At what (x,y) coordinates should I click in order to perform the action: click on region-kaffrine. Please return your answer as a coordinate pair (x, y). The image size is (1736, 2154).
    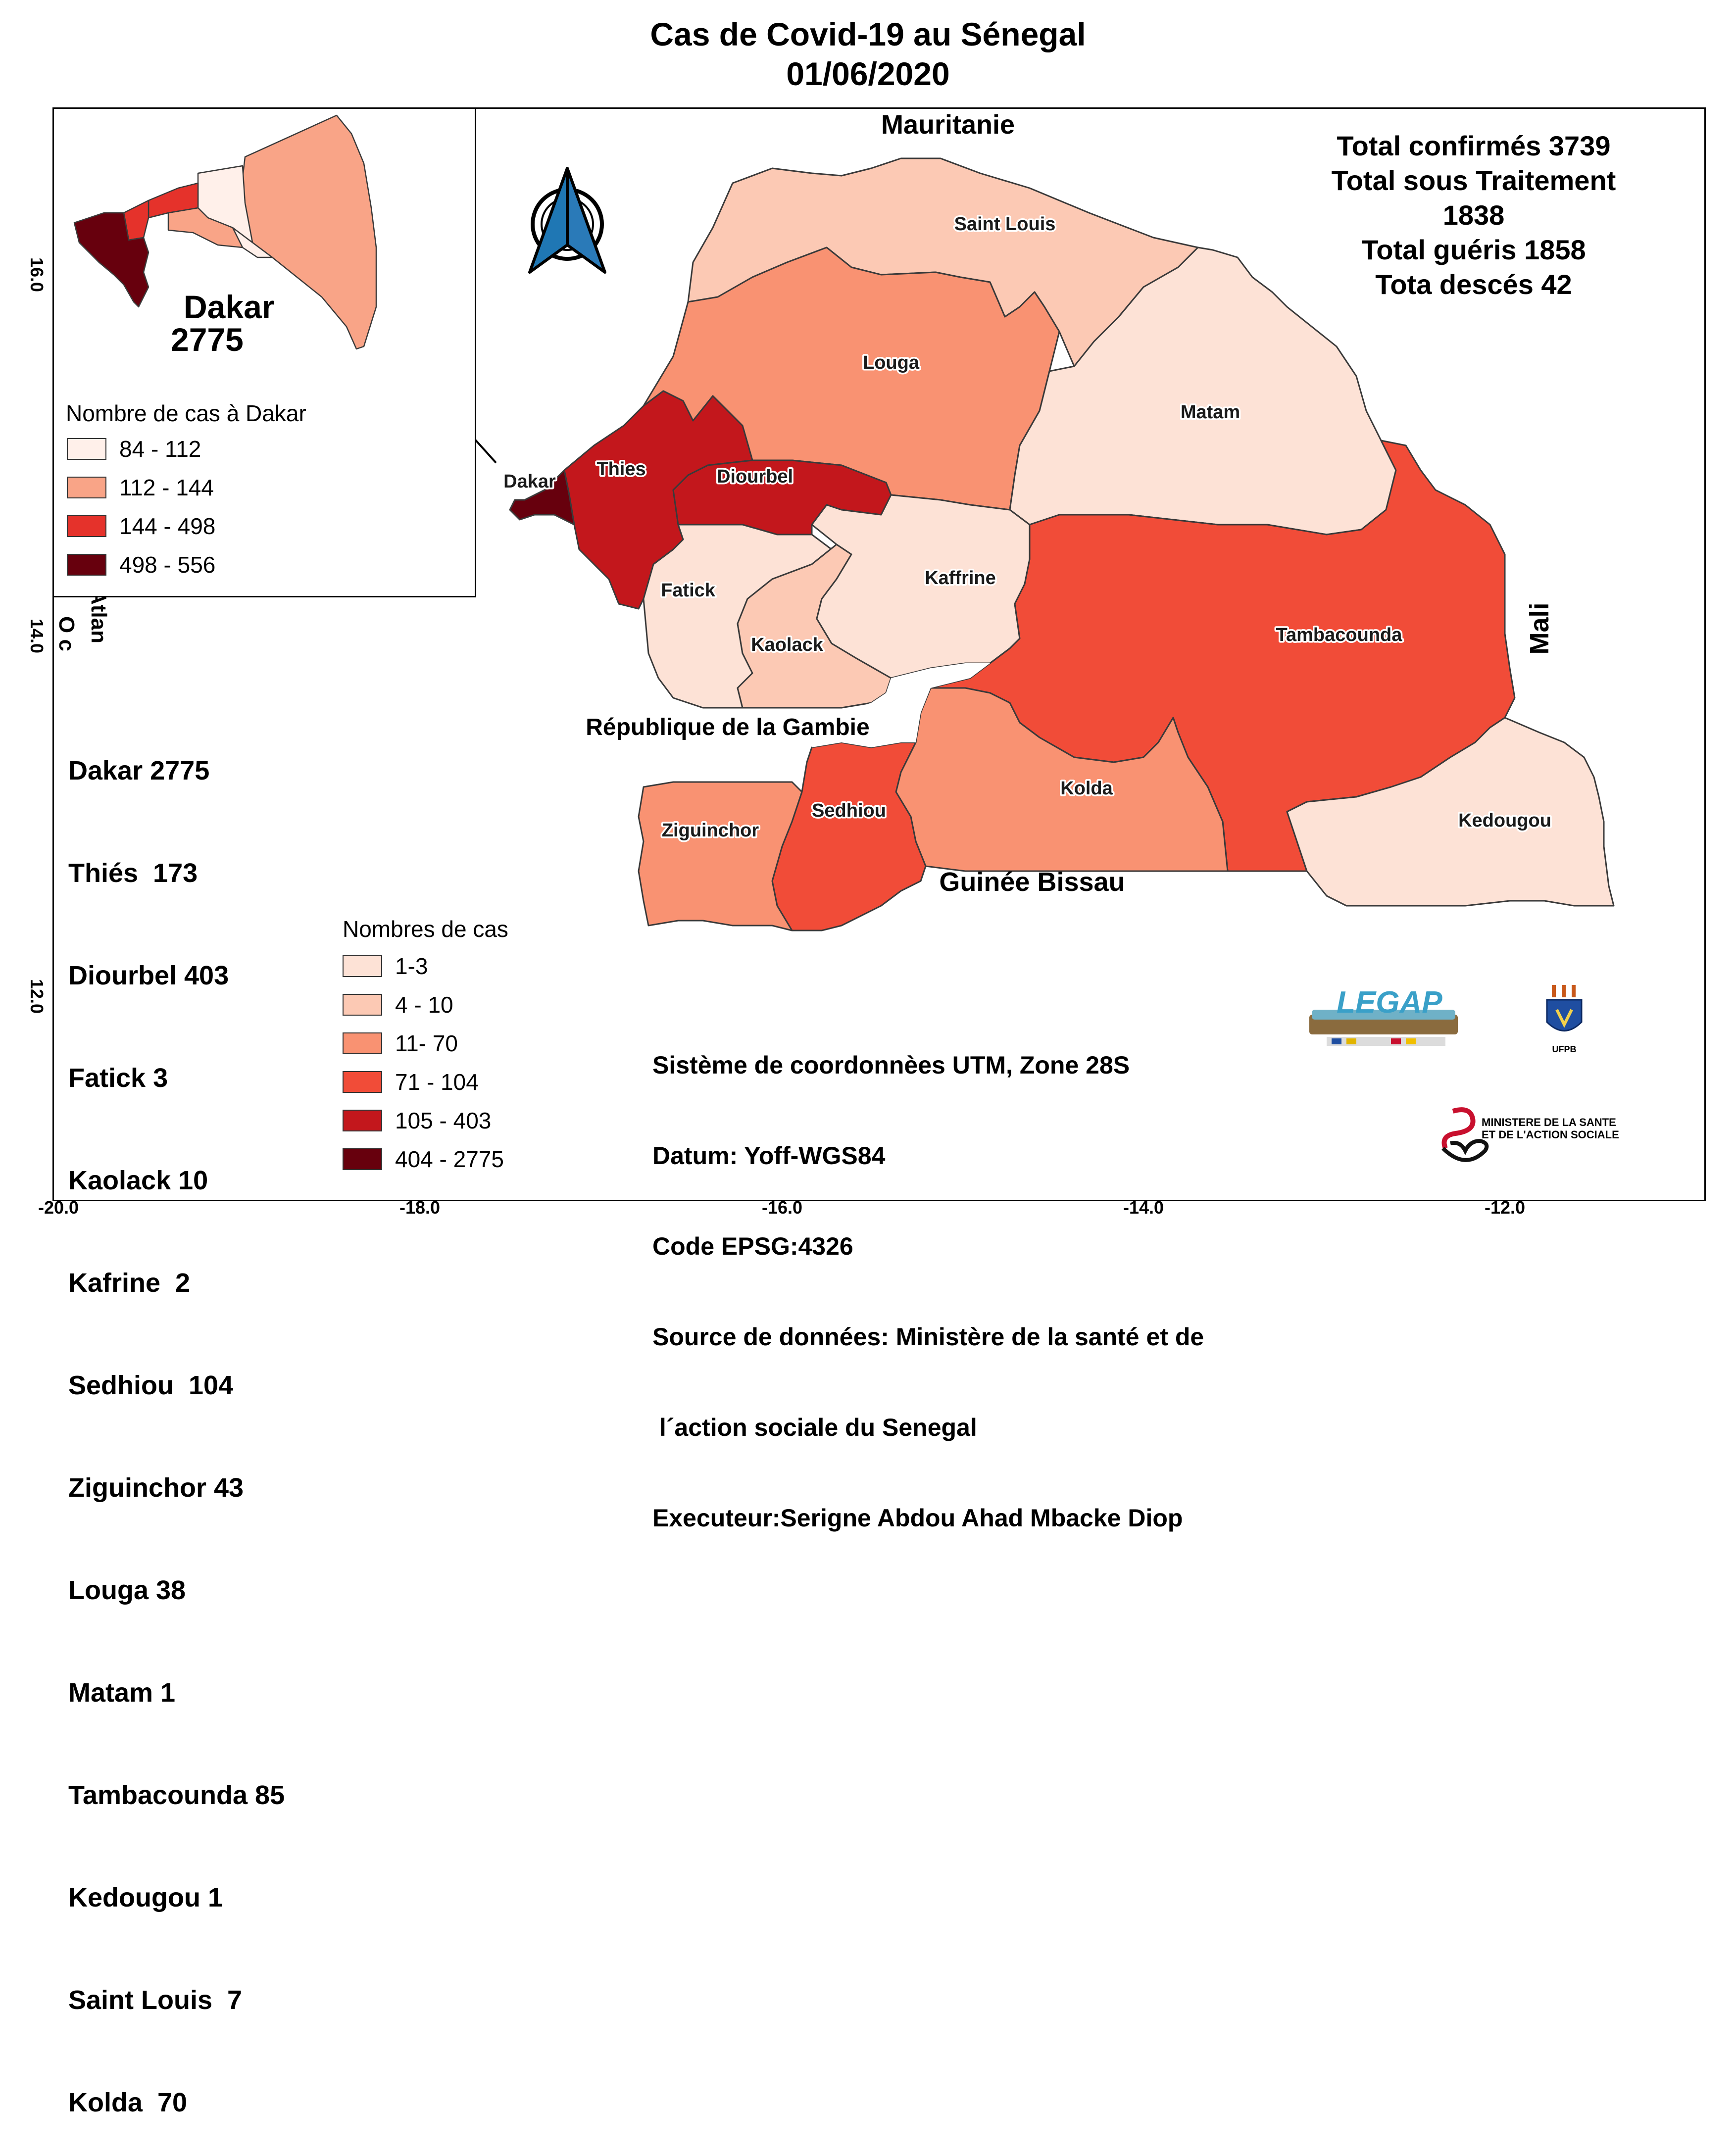
    Looking at the image, I should click on (921, 586).